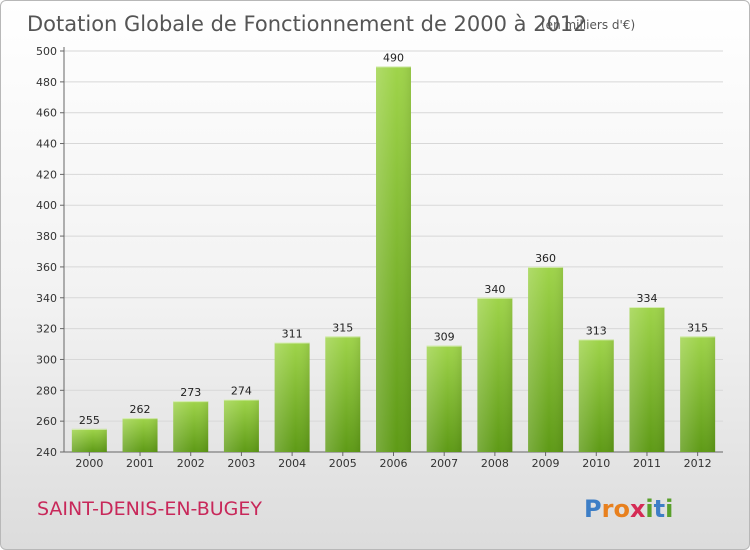 This screenshot has height=550, width=750. What do you see at coordinates (394, 463) in the screenshot?
I see `x-tick-label-2006: 2006` at bounding box center [394, 463].